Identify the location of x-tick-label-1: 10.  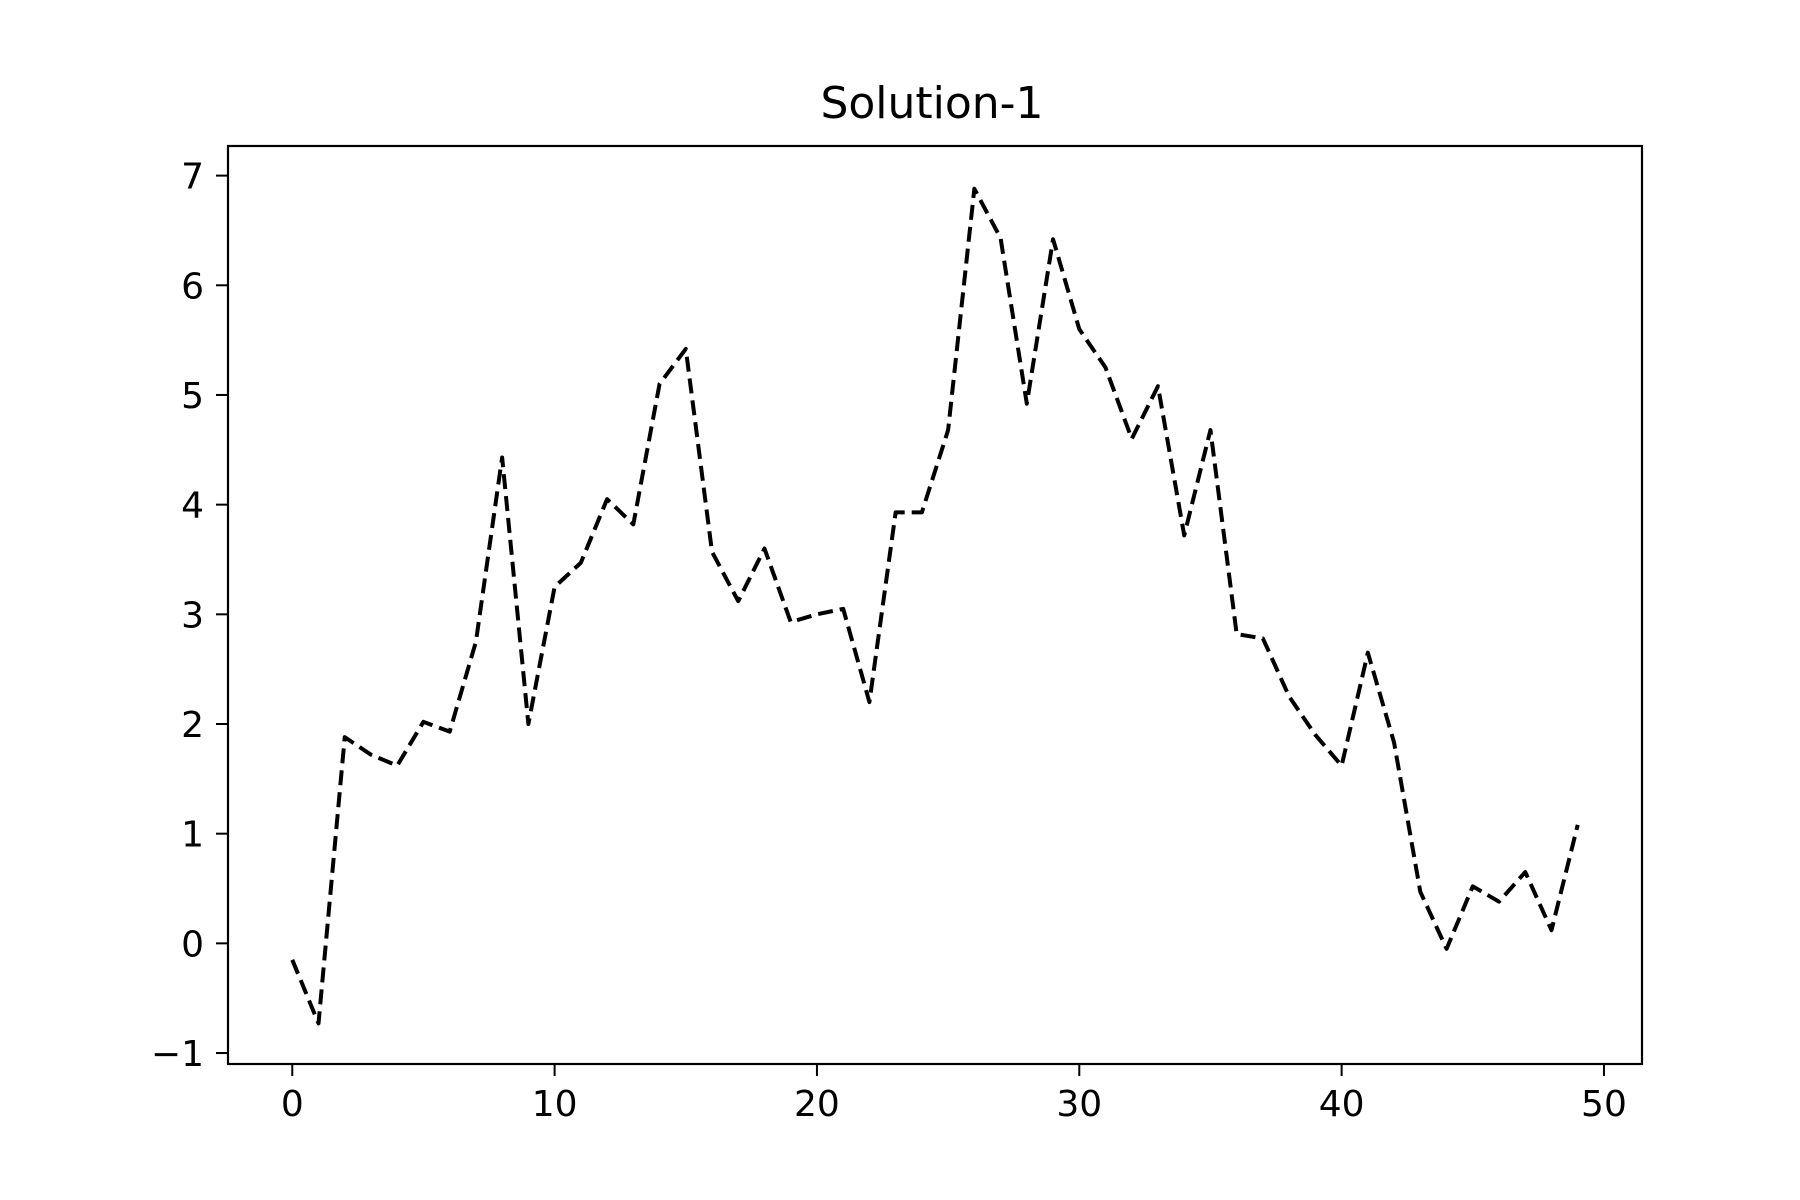
(555, 1104).